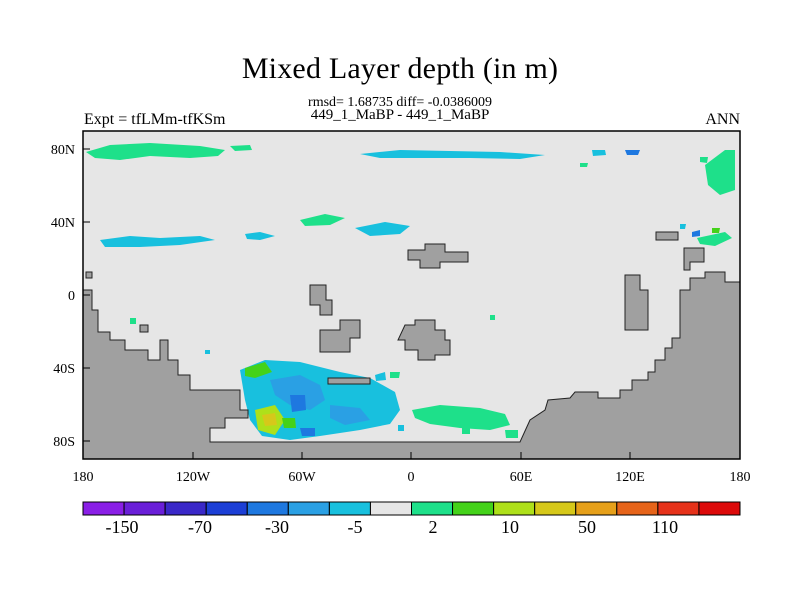  I want to click on colorbar-label: 2, so click(433, 527).